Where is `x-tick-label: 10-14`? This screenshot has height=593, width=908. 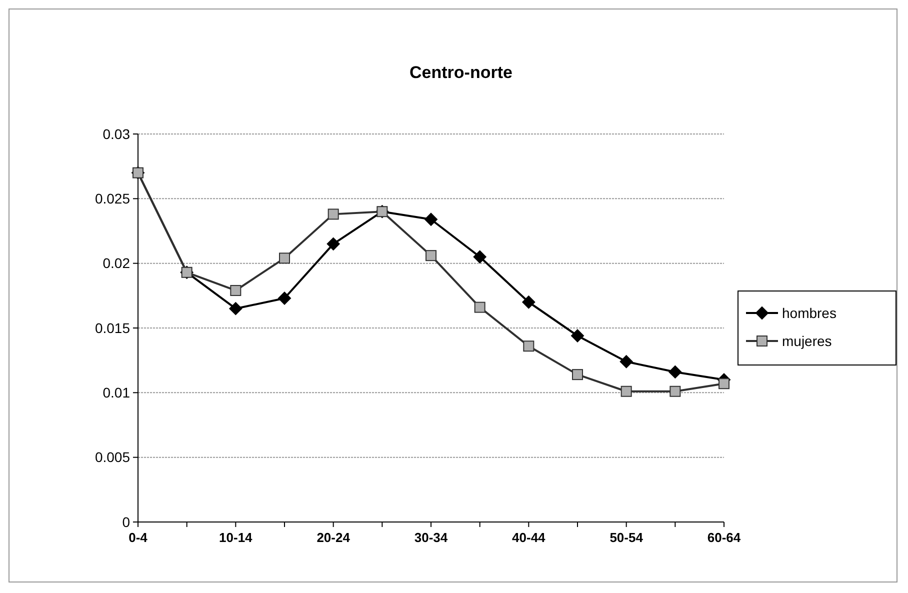
x-tick-label: 10-14 is located at coordinates (236, 537).